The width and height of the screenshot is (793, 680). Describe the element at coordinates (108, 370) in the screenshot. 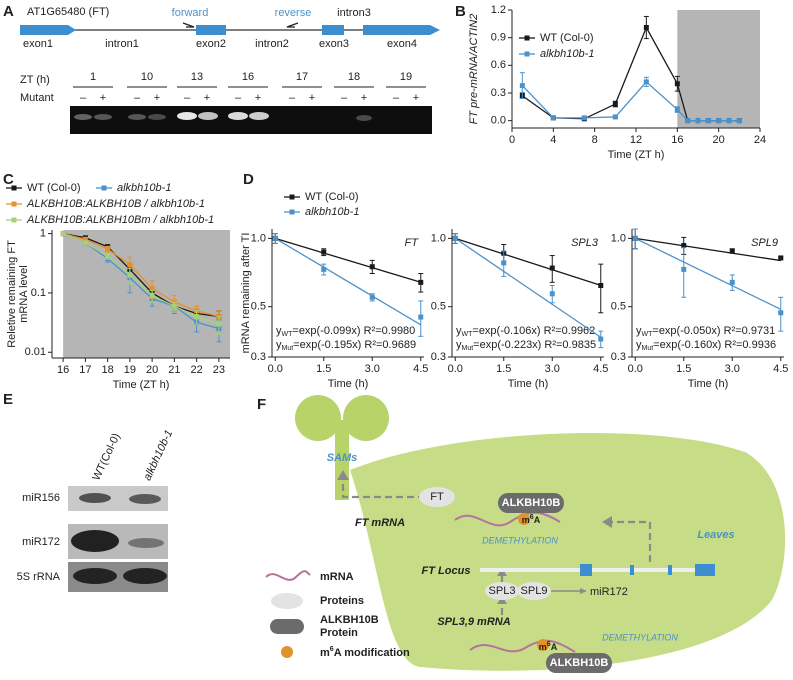

I see `x-tick-label: 18` at that location.